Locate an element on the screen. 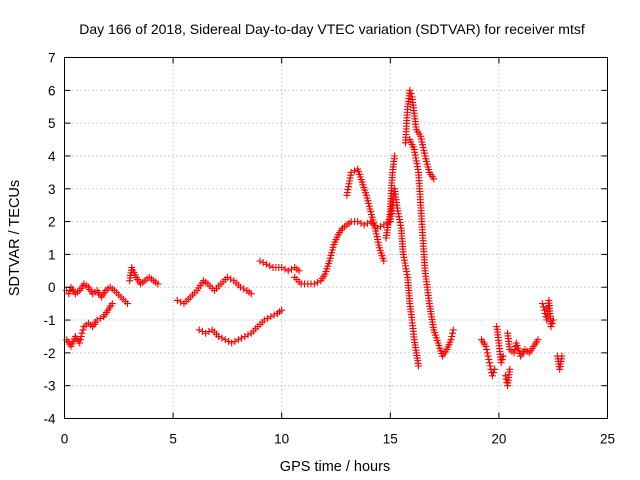 The height and width of the screenshot is (480, 640). y-tick-label: -3 is located at coordinates (49, 386).